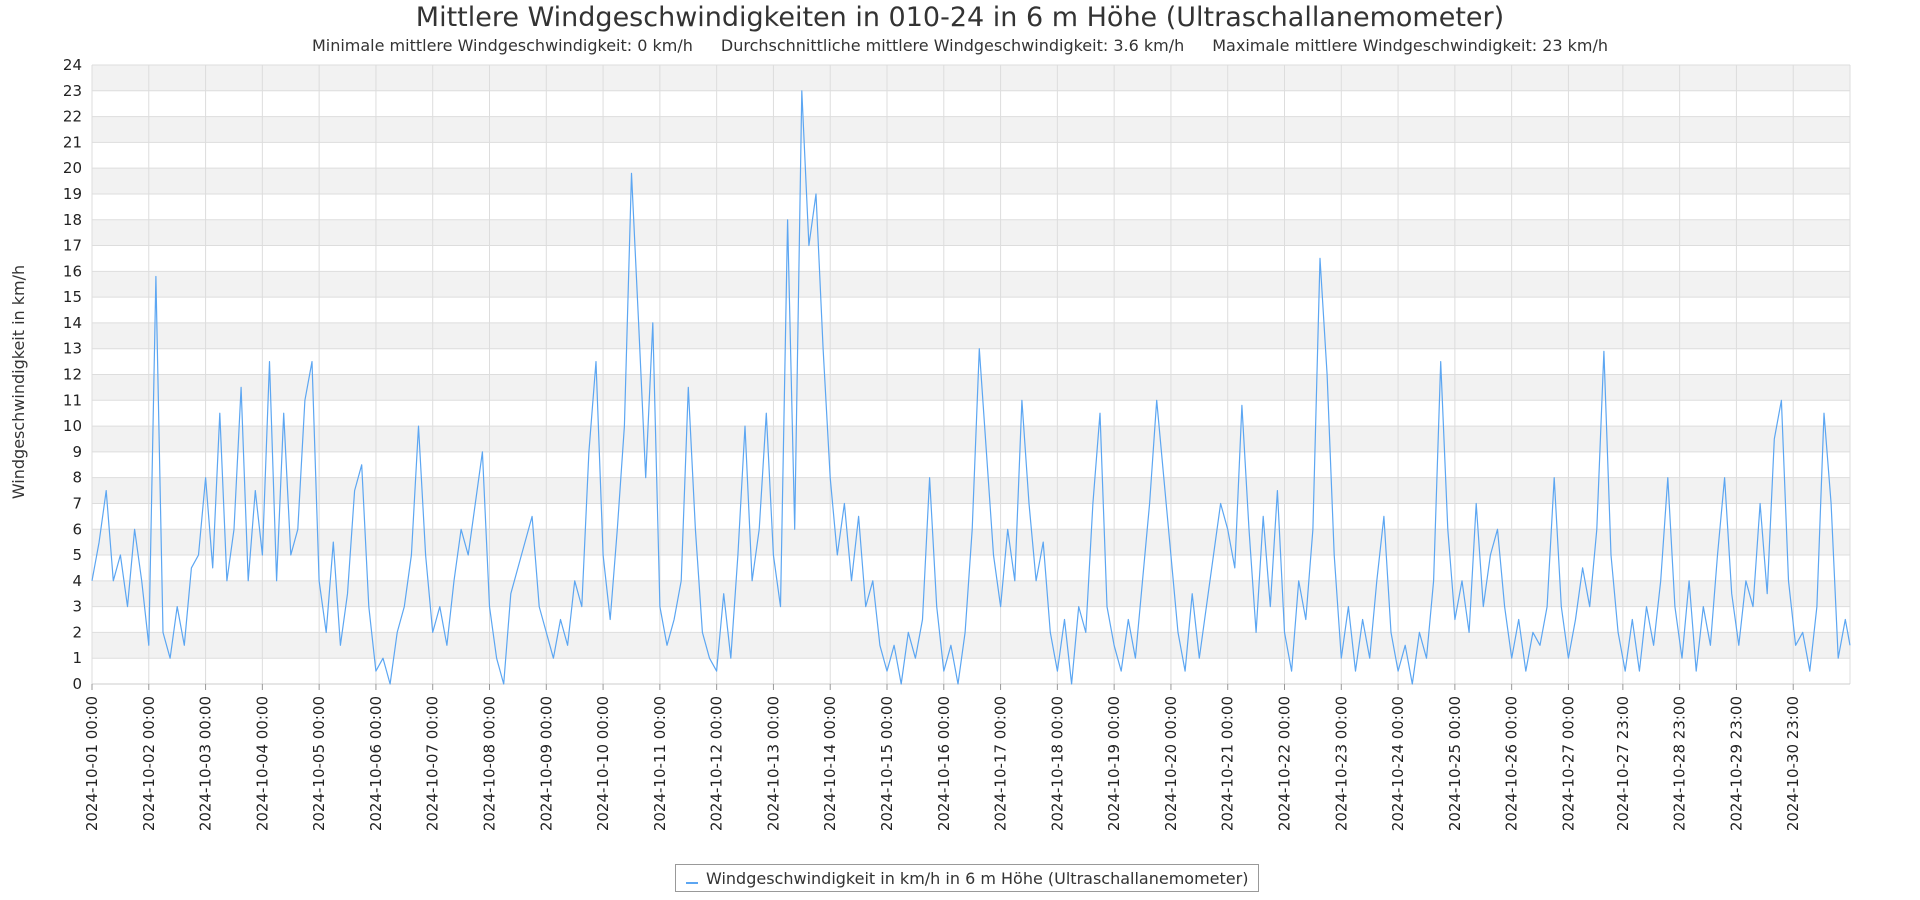 The height and width of the screenshot is (900, 1920). What do you see at coordinates (773, 763) in the screenshot?
I see `x-tick-label: 2024-10-13 00:00` at bounding box center [773, 763].